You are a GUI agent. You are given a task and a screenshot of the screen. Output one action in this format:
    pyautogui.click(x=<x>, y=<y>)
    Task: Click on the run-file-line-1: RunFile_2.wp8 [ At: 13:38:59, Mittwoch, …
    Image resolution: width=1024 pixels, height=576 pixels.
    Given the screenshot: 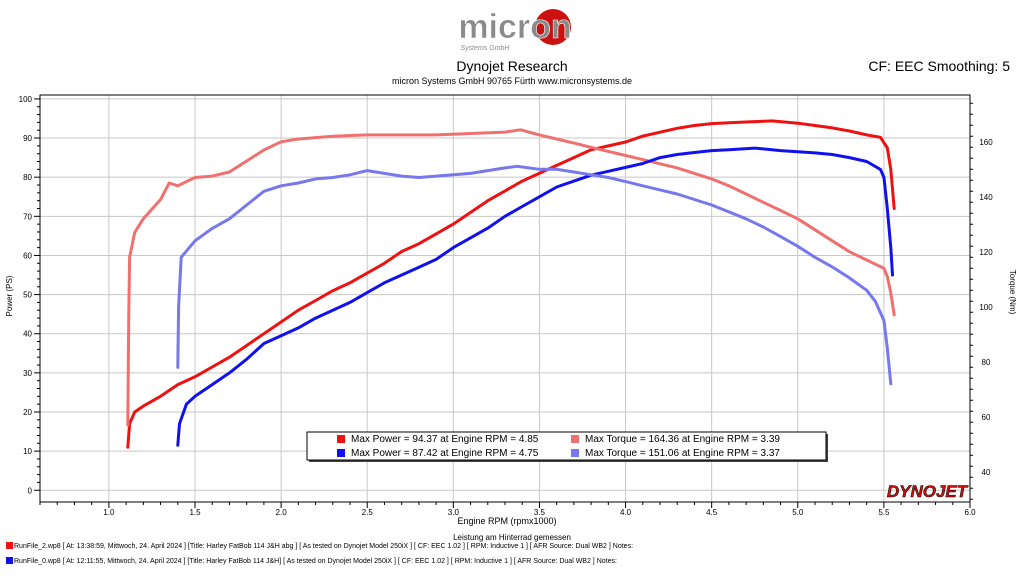 What is the action you would take?
    pyautogui.click(x=319, y=546)
    